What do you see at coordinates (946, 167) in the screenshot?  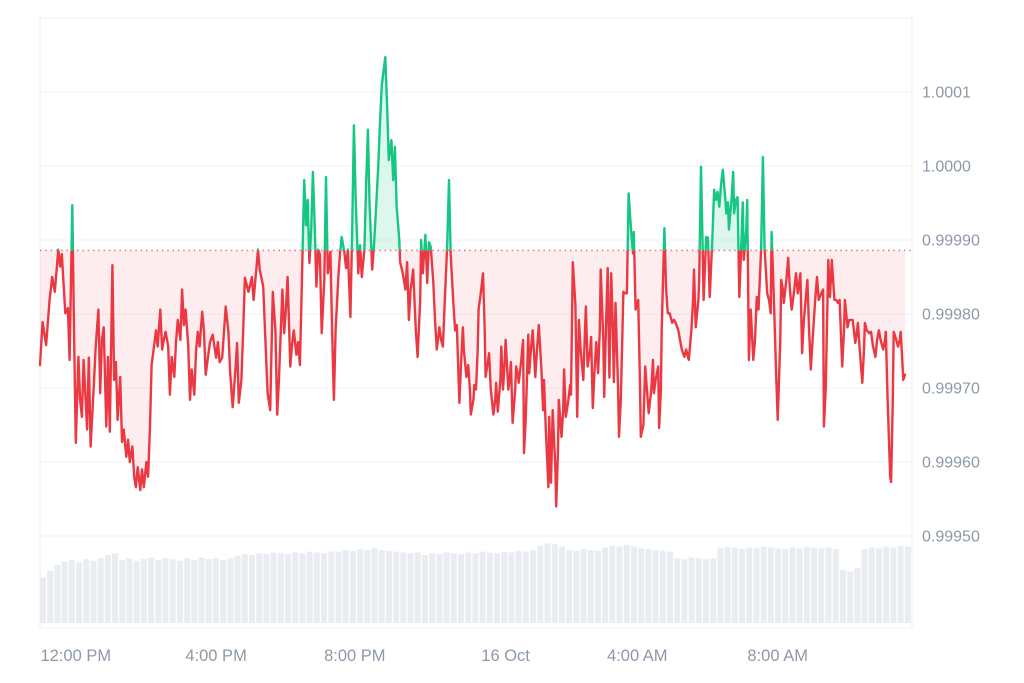 I see `y-axis-tick-label: 1.0000` at bounding box center [946, 167].